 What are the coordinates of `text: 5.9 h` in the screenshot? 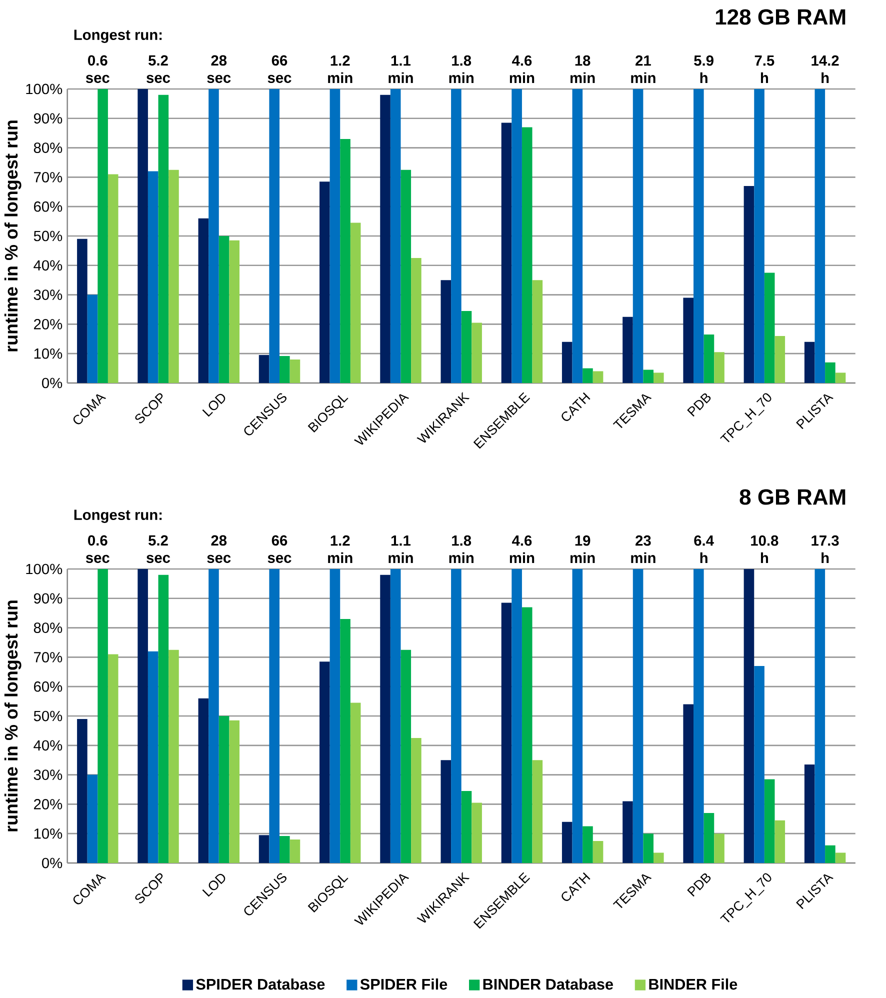 It's located at (704, 69).